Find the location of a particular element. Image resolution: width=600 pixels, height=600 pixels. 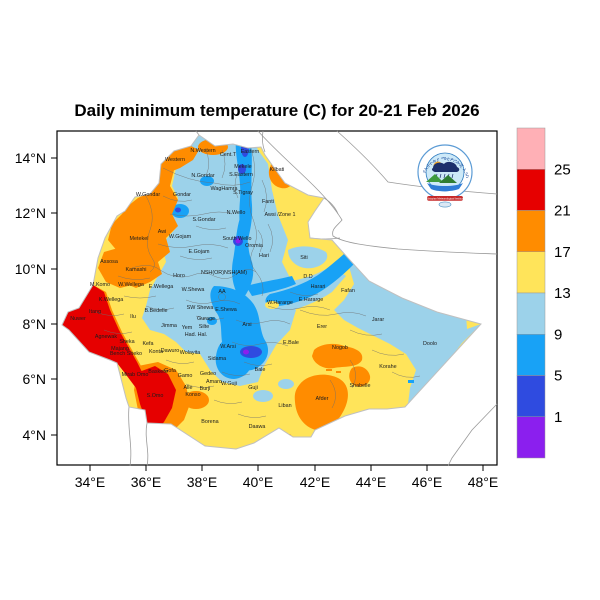

logo-mountain-right is located at coordinates (448, 179).